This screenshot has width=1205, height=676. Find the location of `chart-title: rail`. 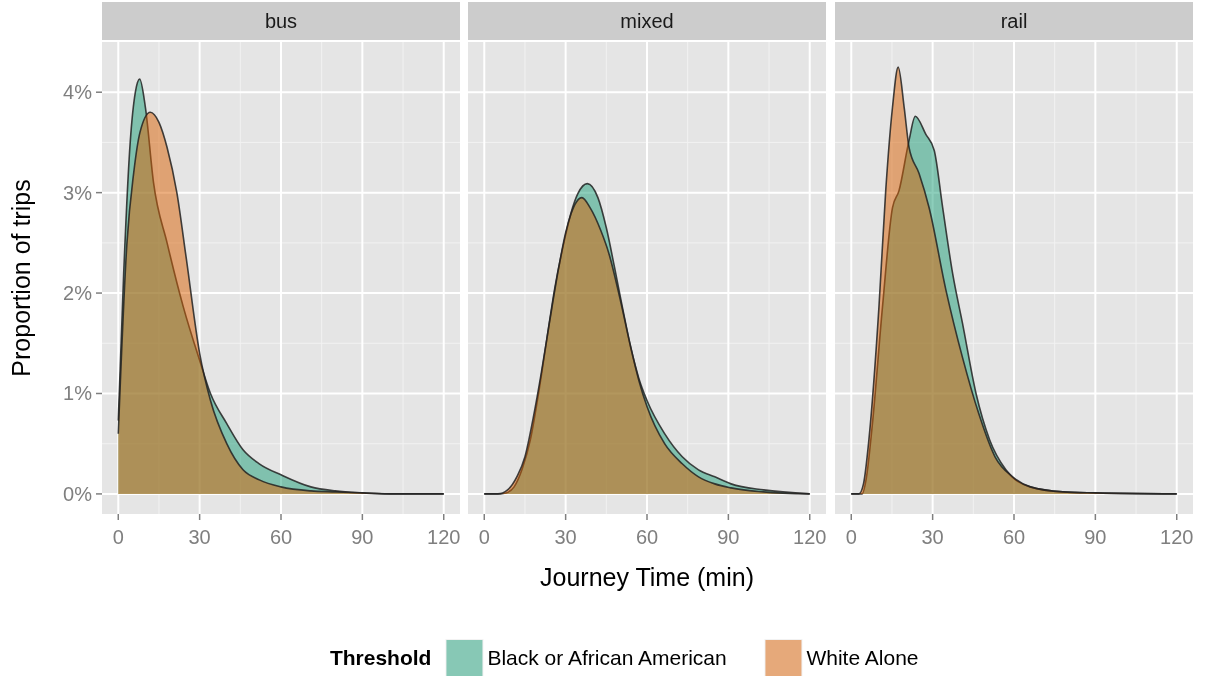

chart-title: rail is located at coordinates (1014, 21).